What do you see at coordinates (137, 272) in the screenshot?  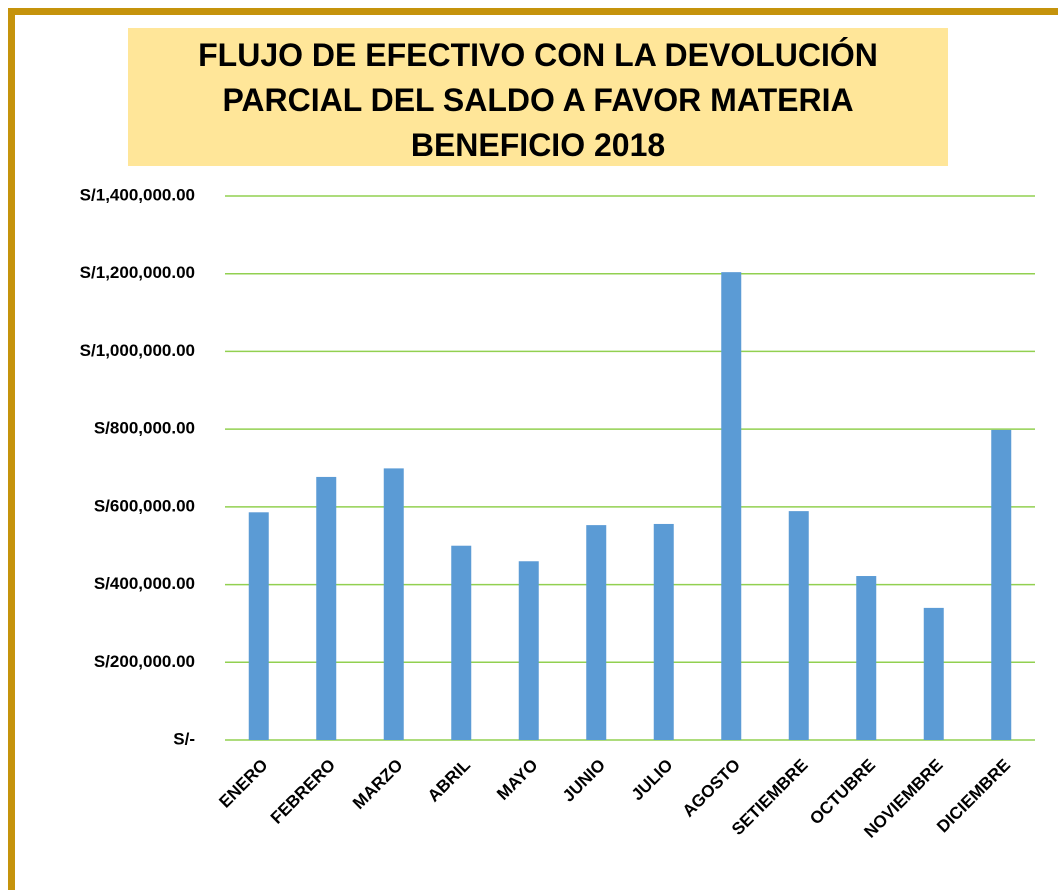 I see `y-tick-label: S/1,200,000.00` at bounding box center [137, 272].